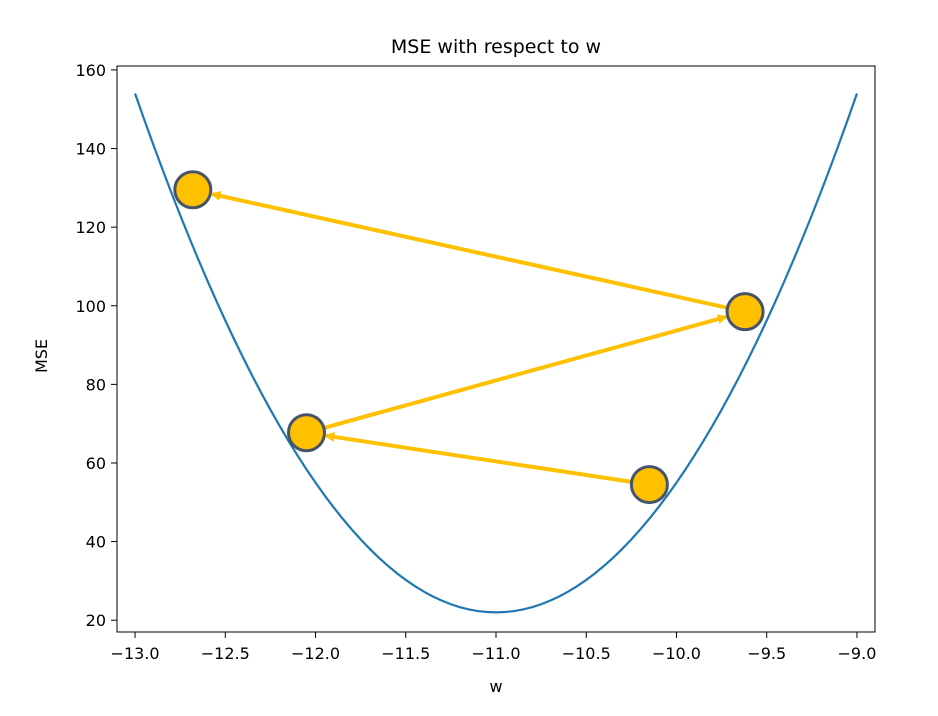 The image size is (938, 716). Describe the element at coordinates (96, 384) in the screenshot. I see `y-tick-label: 80` at that location.